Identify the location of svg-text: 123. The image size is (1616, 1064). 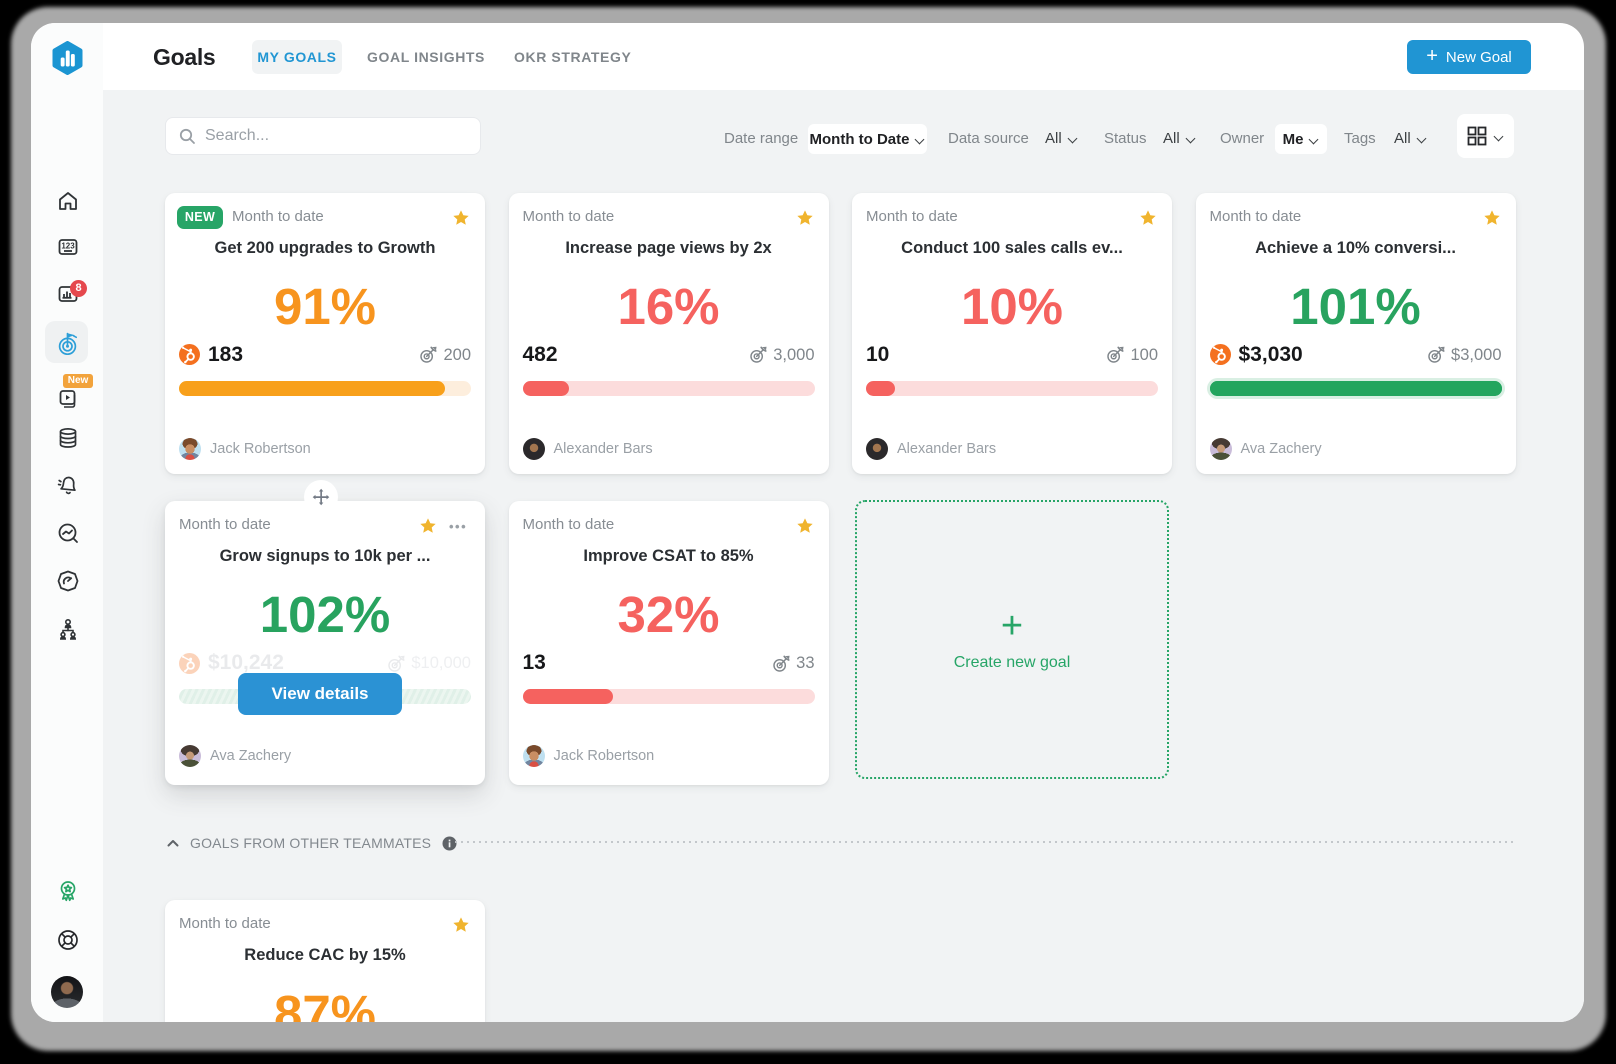
(68, 246).